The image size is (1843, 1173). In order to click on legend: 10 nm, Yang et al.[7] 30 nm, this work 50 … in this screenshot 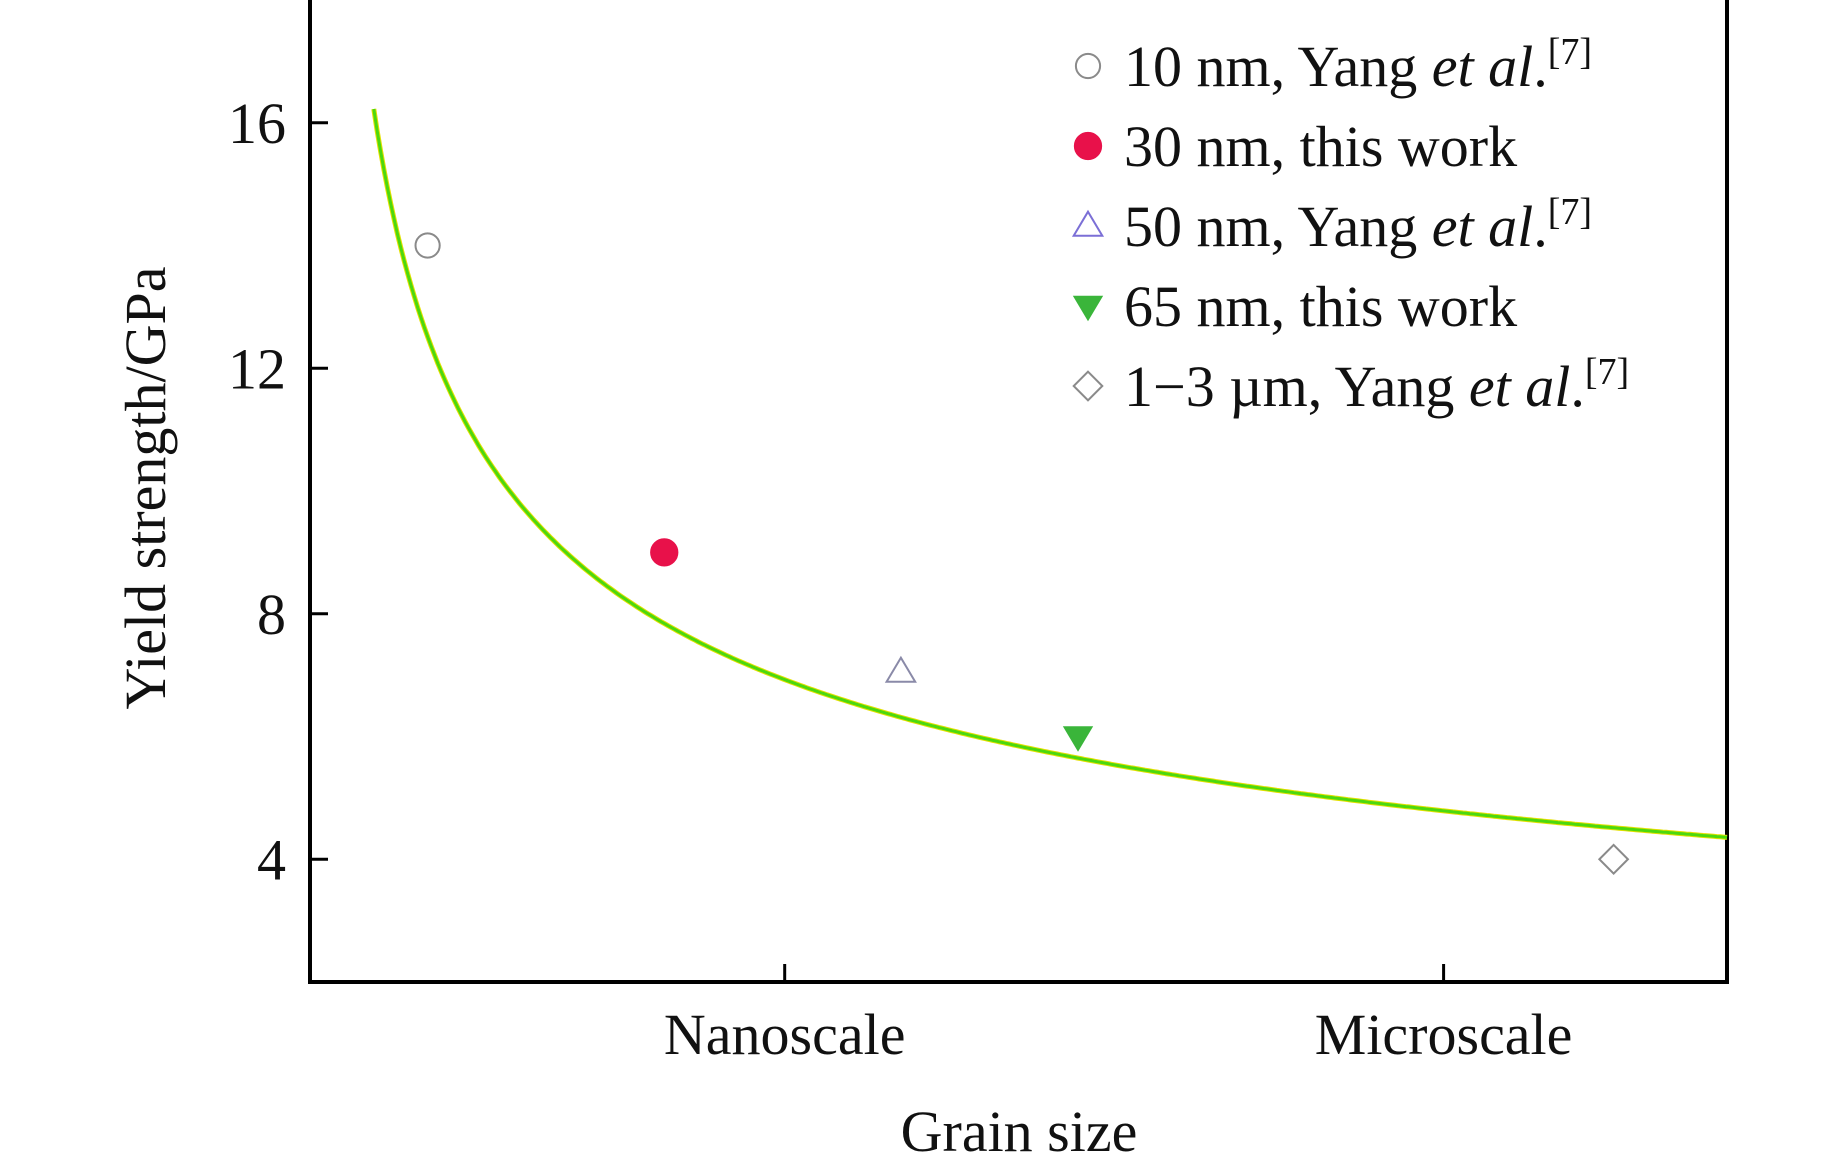, I will do `click(1350, 225)`.